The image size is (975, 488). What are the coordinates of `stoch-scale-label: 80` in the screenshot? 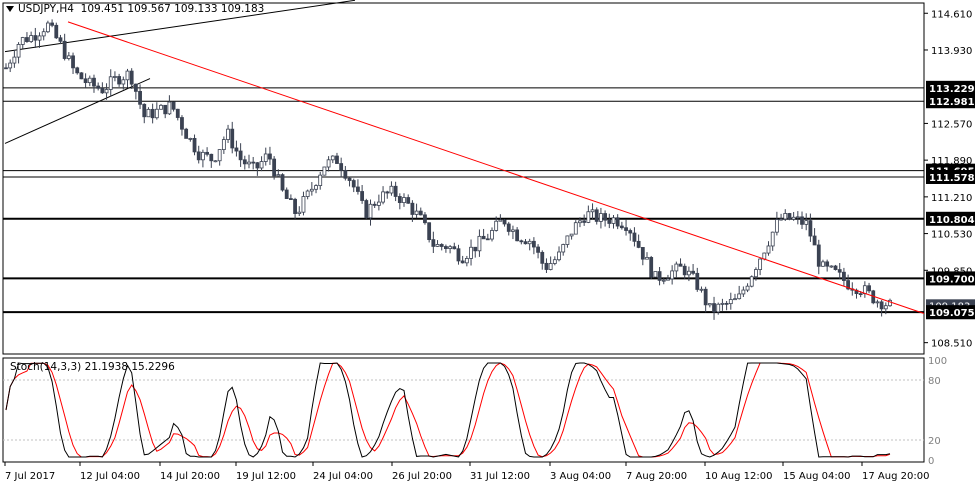 It's located at (934, 381).